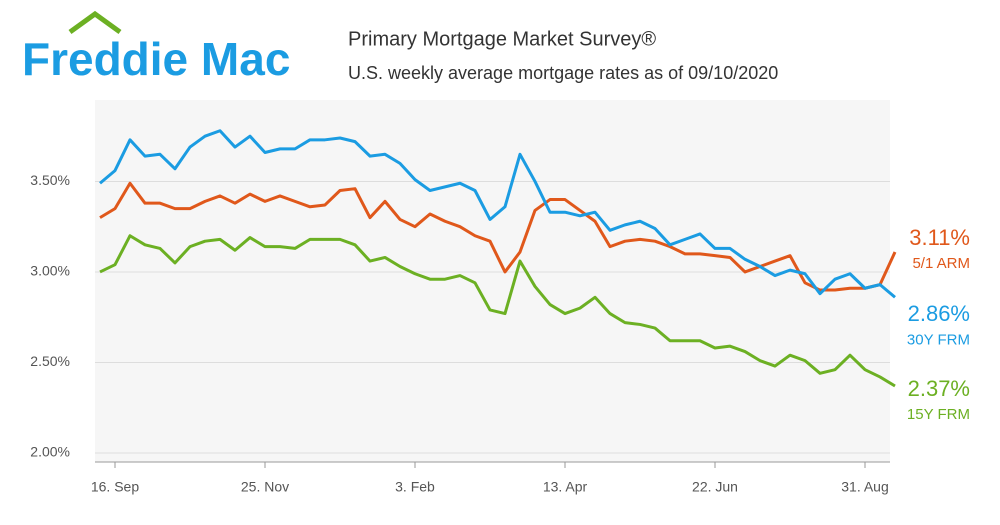 The width and height of the screenshot is (1000, 525). What do you see at coordinates (939, 313) in the screenshot?
I see `end-value-label: 2.86%` at bounding box center [939, 313].